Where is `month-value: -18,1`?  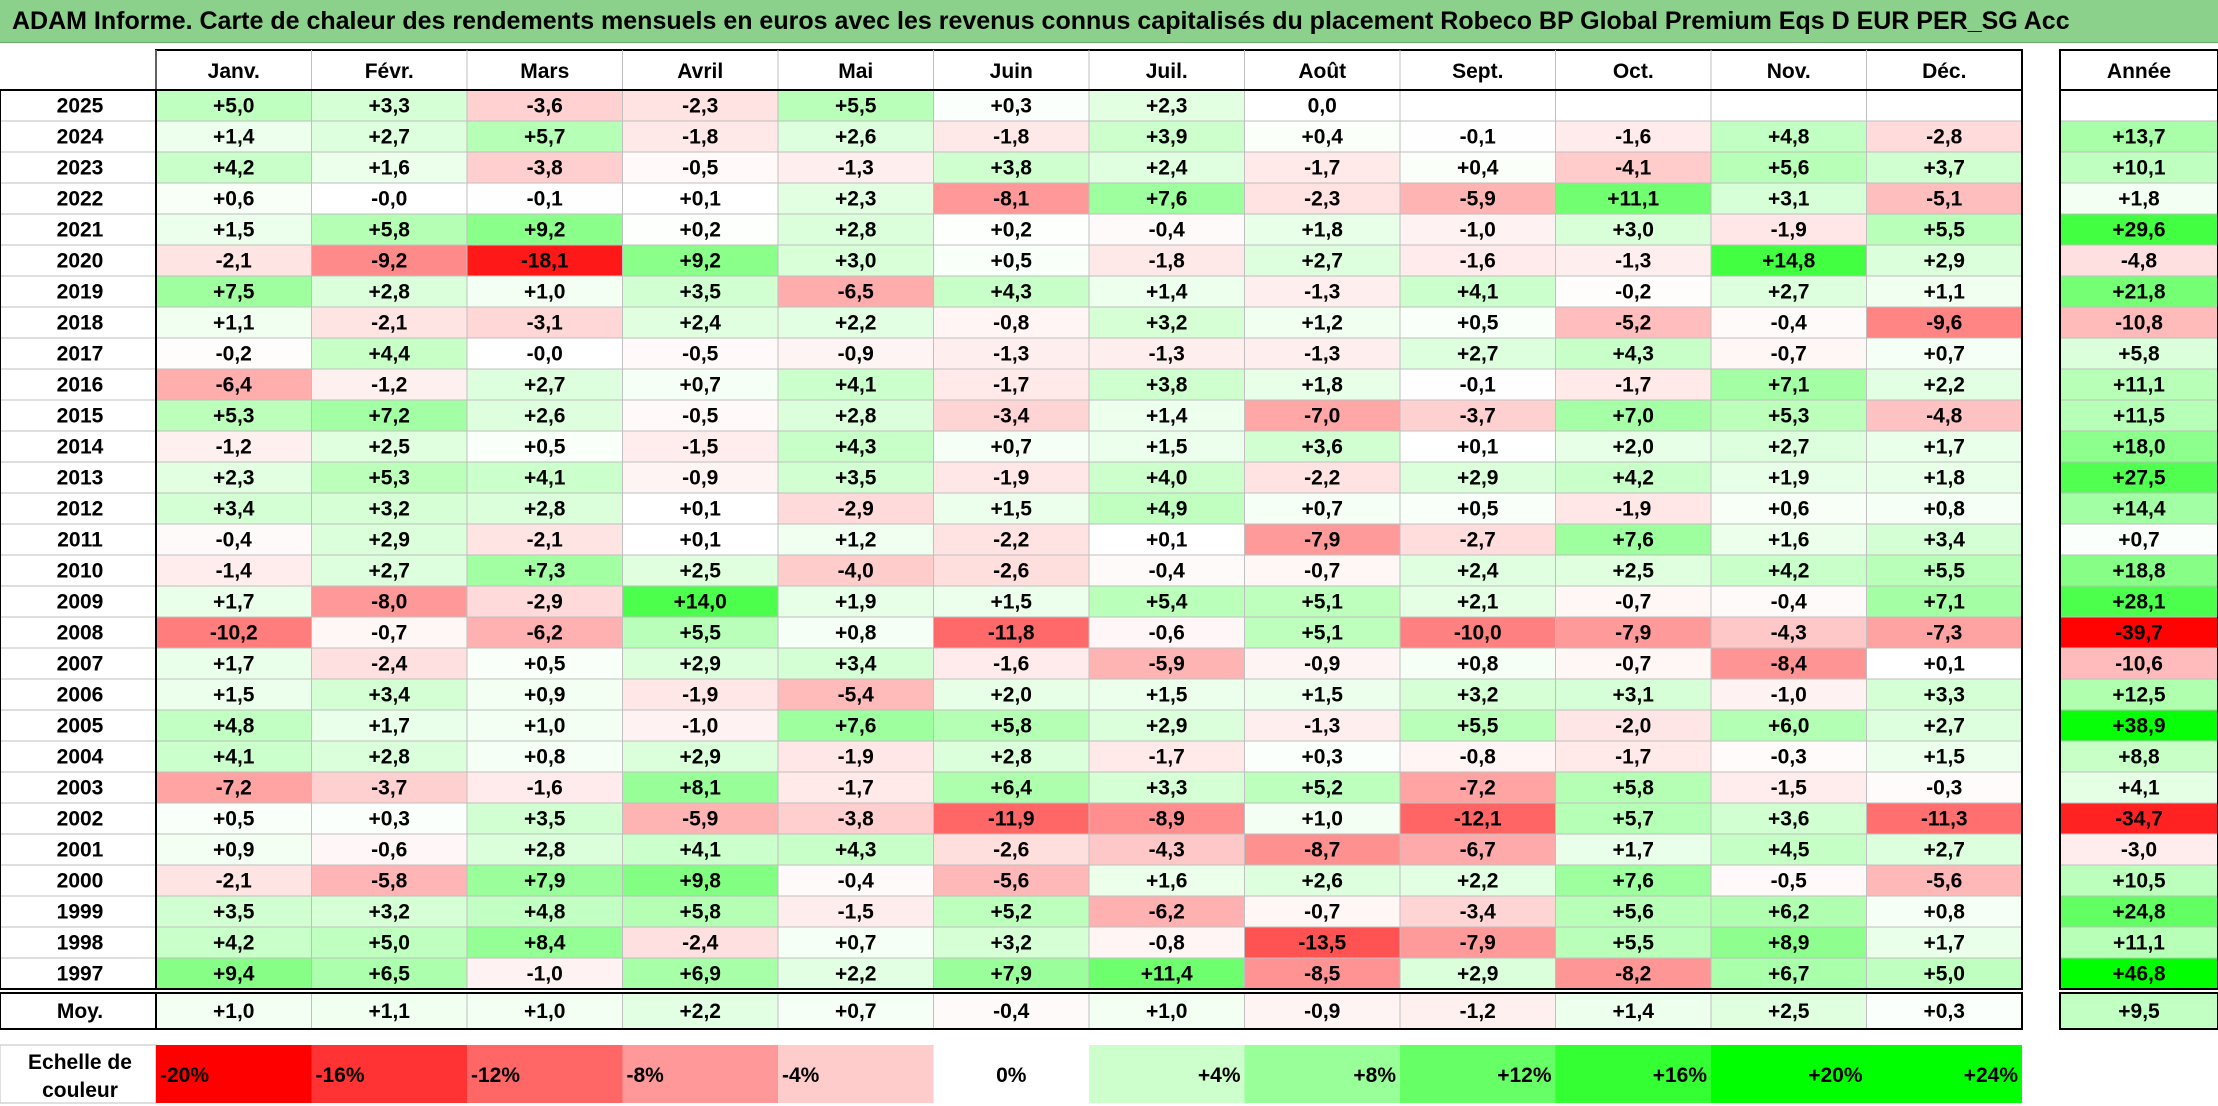 month-value: -18,1 is located at coordinates (545, 261).